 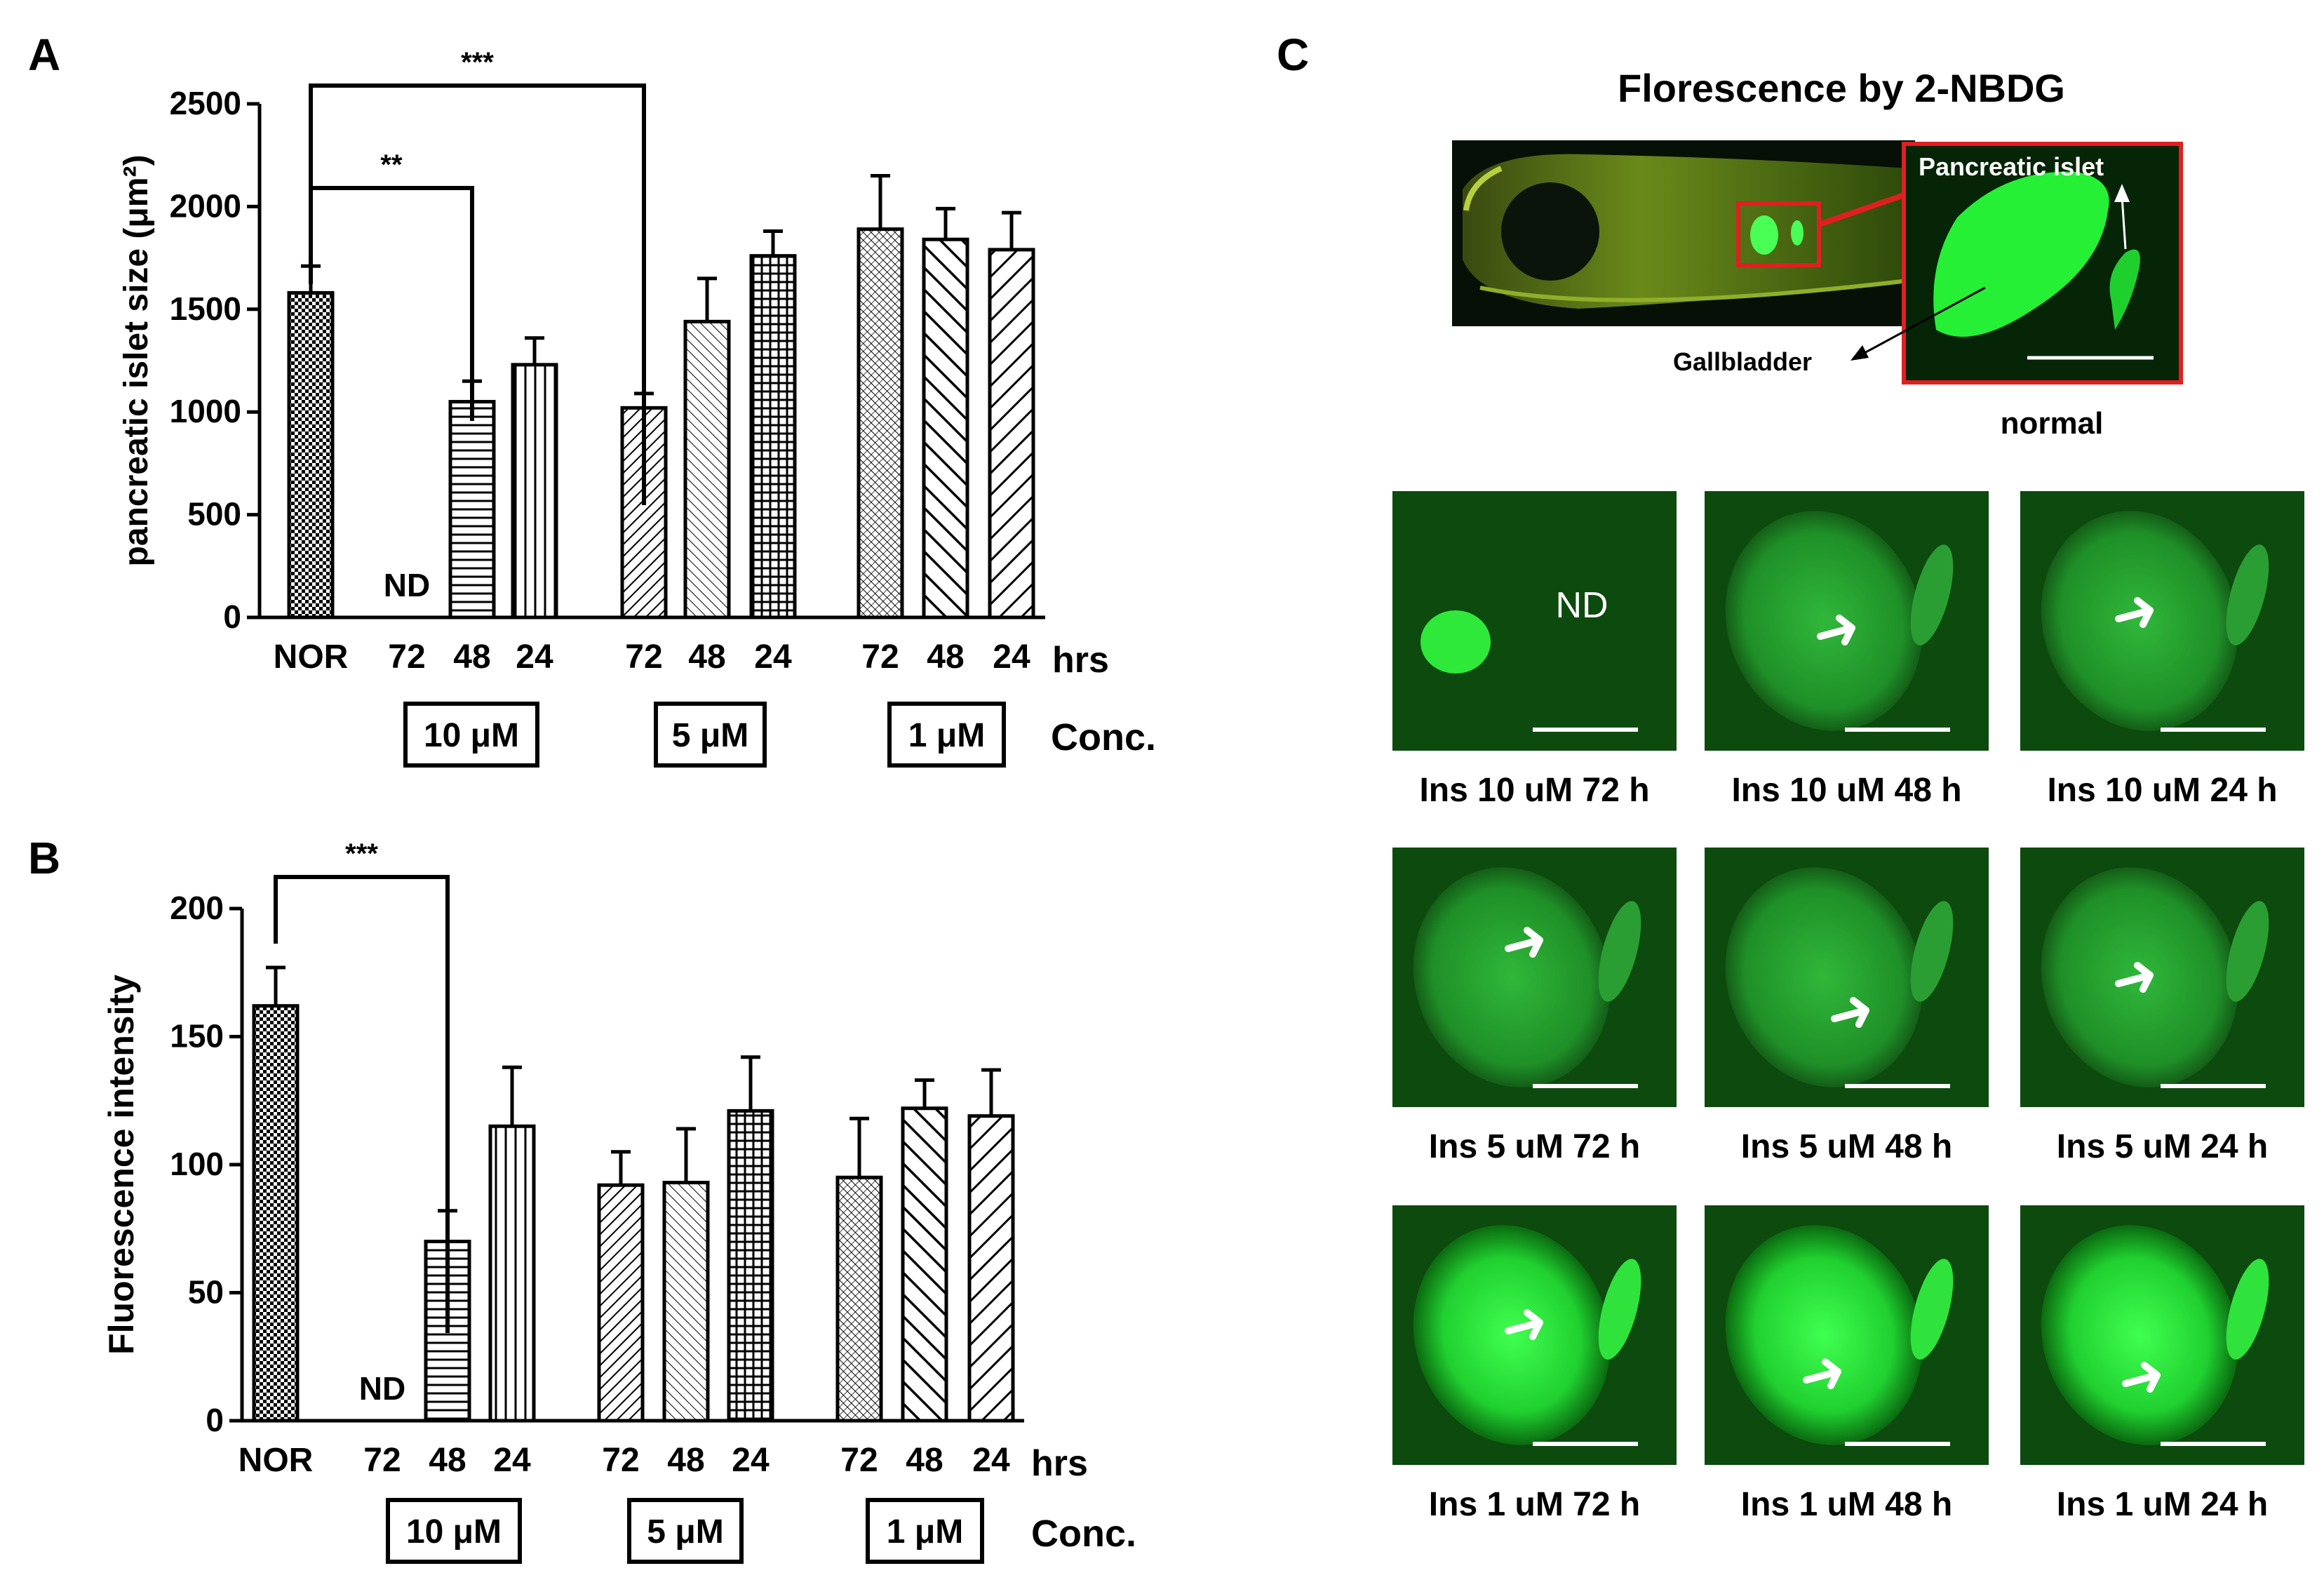 I want to click on nd-label: ND, so click(x=407, y=585).